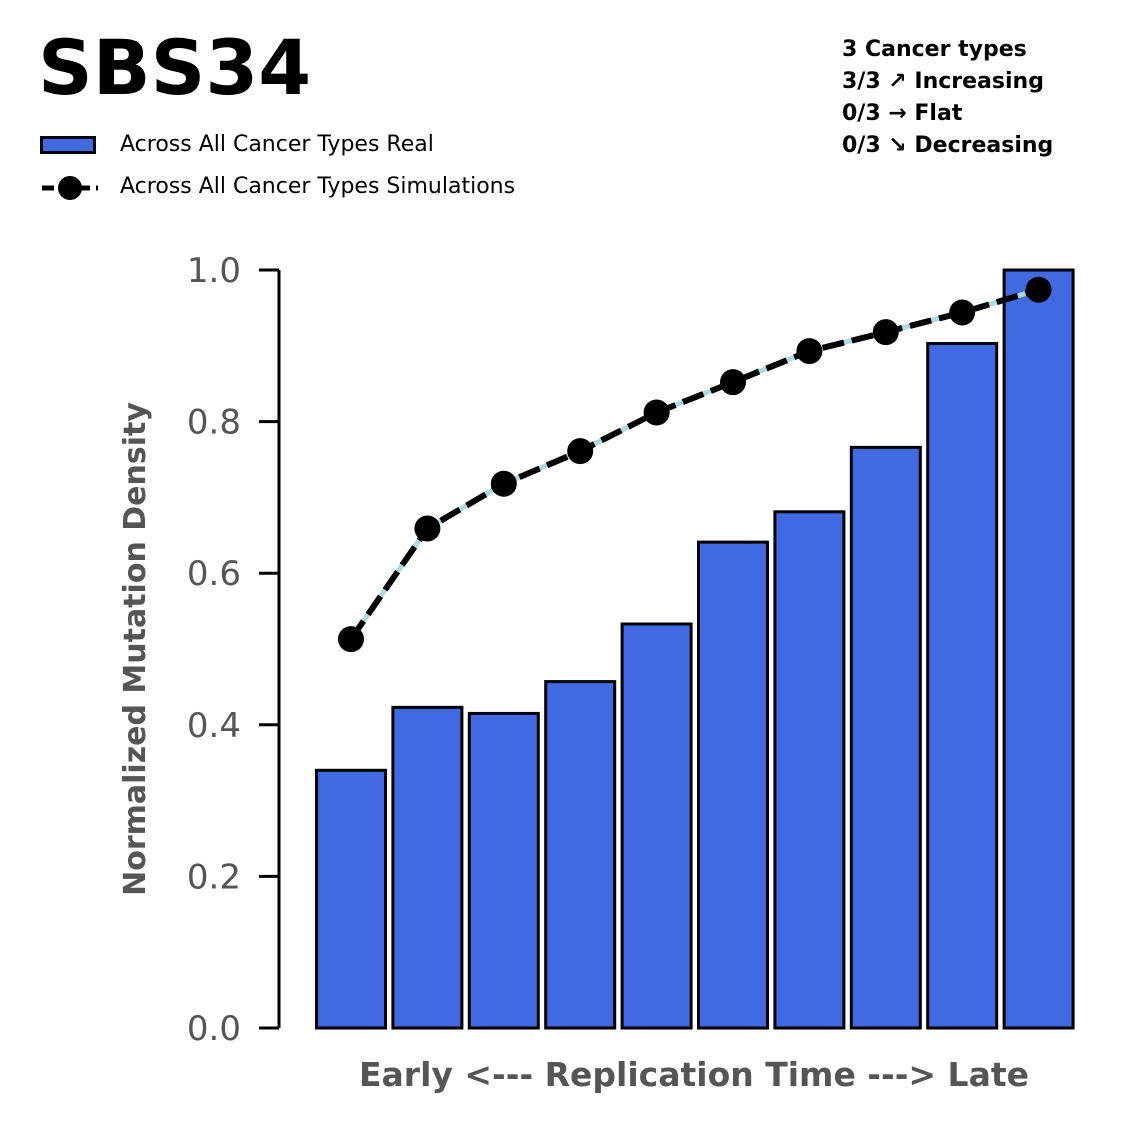 The image size is (1147, 1125). What do you see at coordinates (943, 81) in the screenshot?
I see `summary-line-increasing: 3/3 ↗ Increasing` at bounding box center [943, 81].